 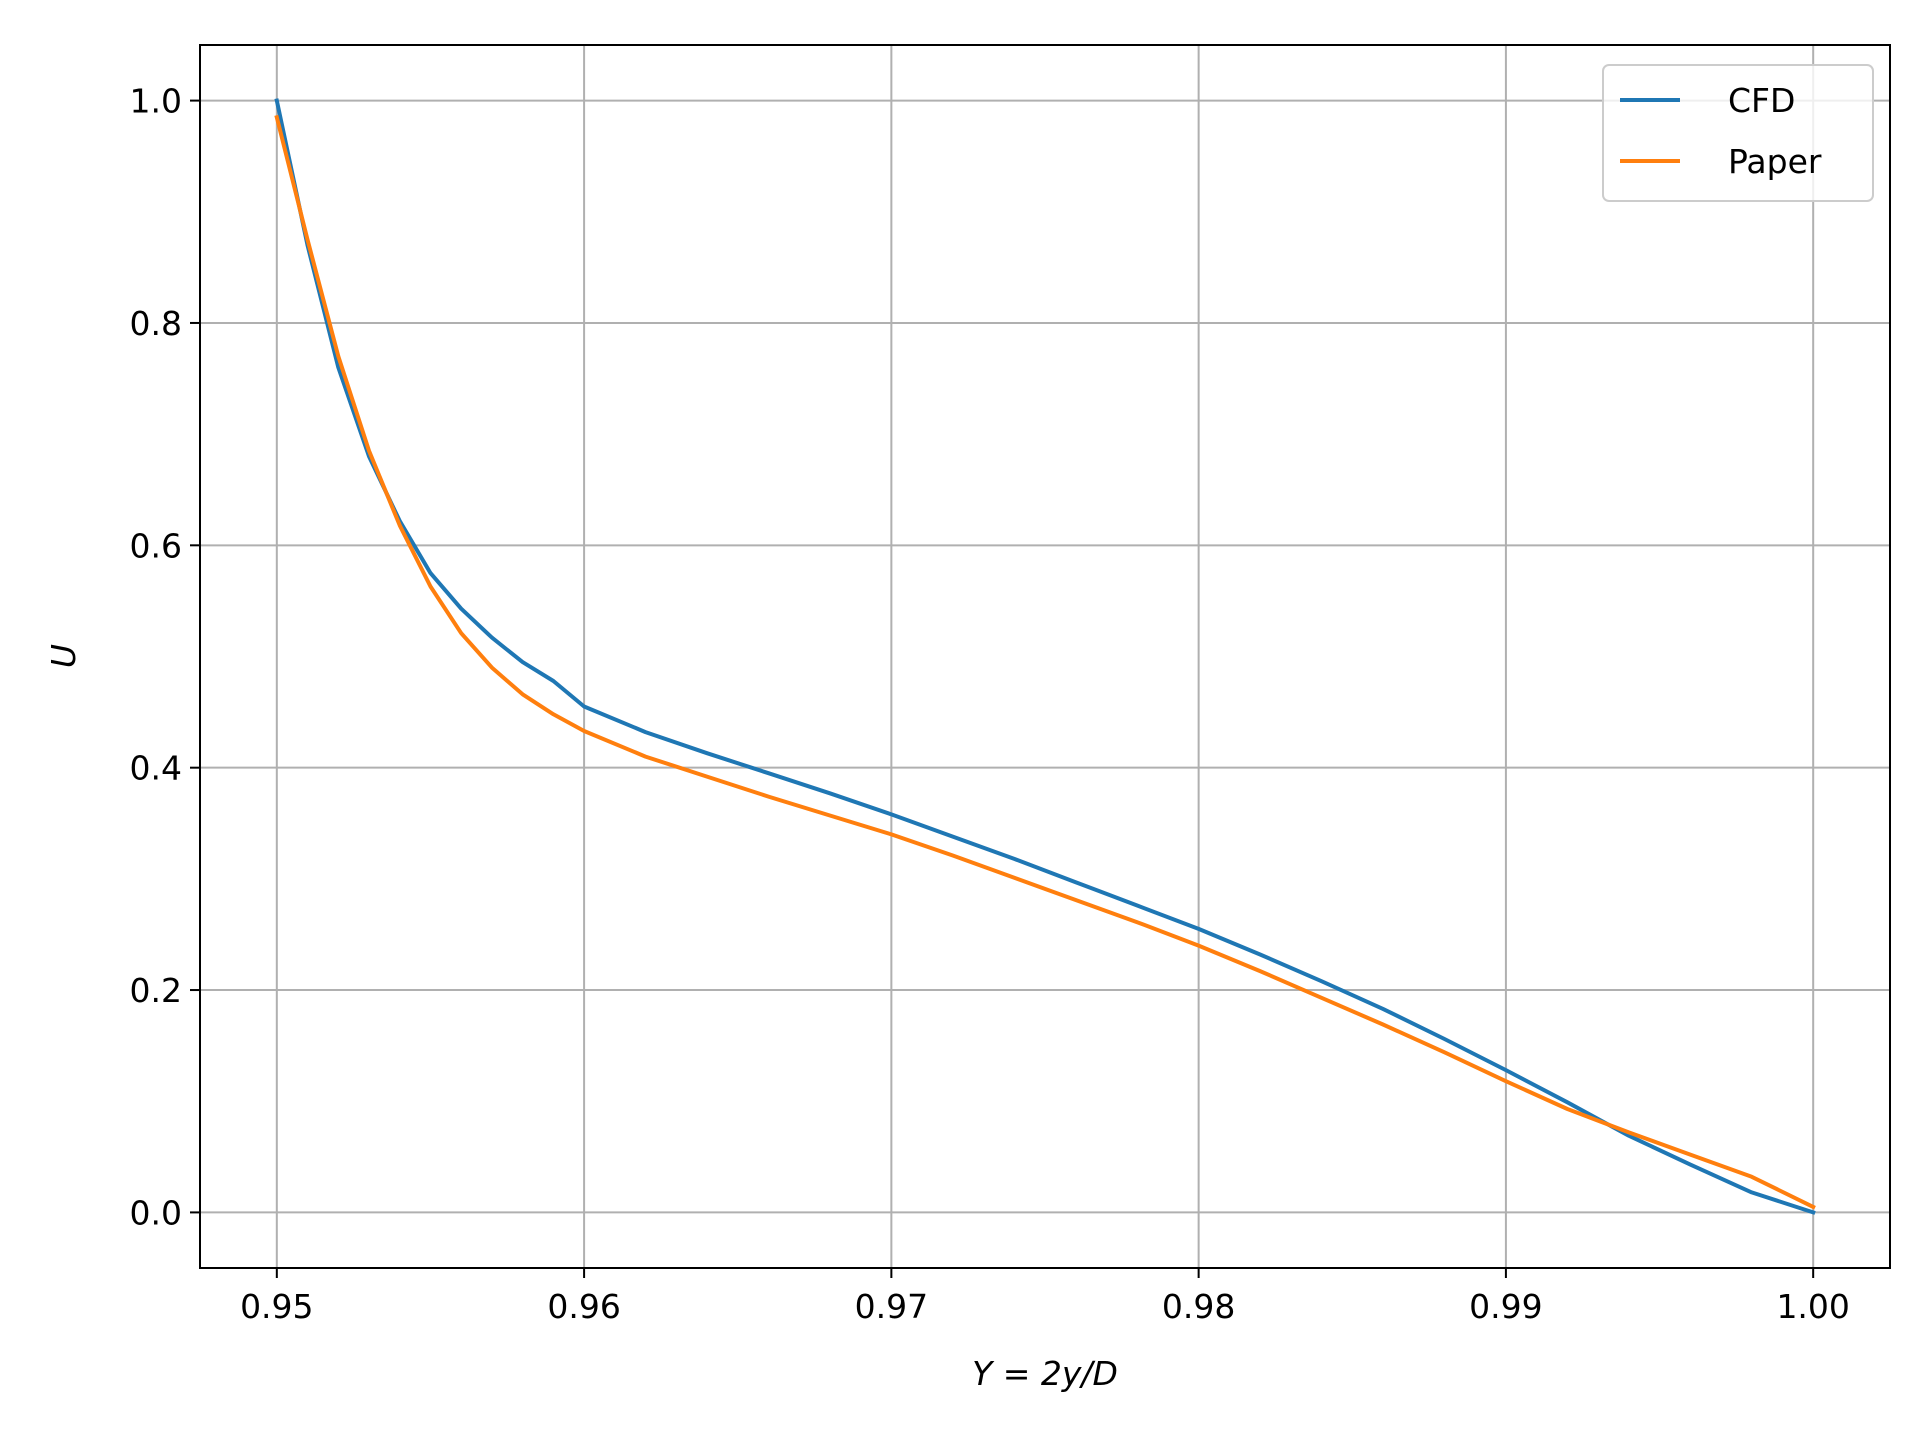 What do you see at coordinates (1045, 1297) in the screenshot?
I see `x-axis-ticks: 0.95 0.96 0.97 0.98 0.99 1.00` at bounding box center [1045, 1297].